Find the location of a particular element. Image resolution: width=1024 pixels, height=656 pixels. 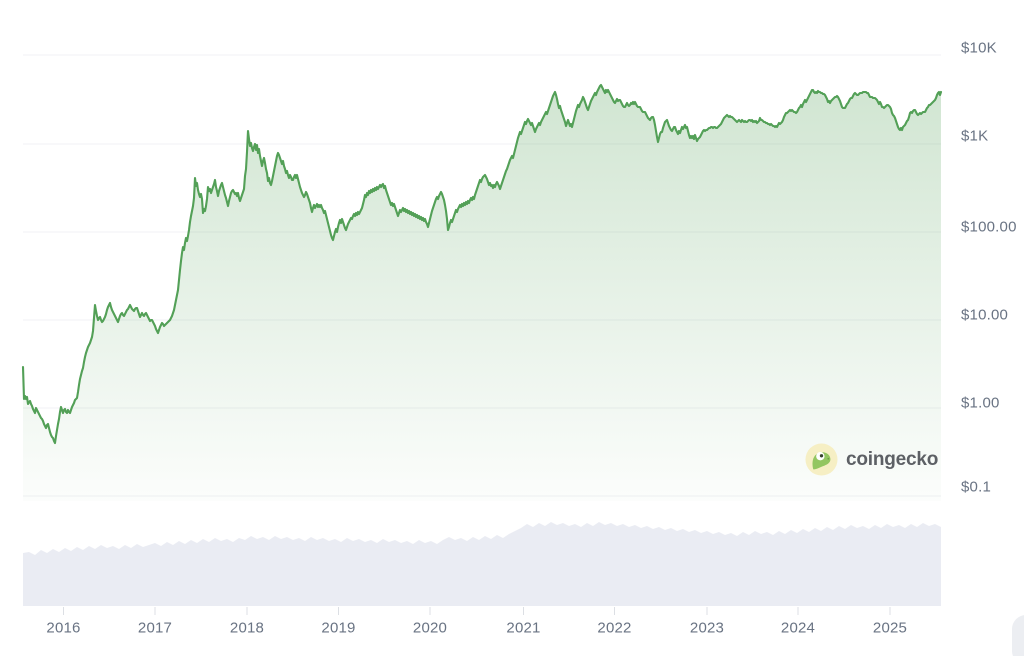

scrollbar-thumb is located at coordinates (1018, 635).